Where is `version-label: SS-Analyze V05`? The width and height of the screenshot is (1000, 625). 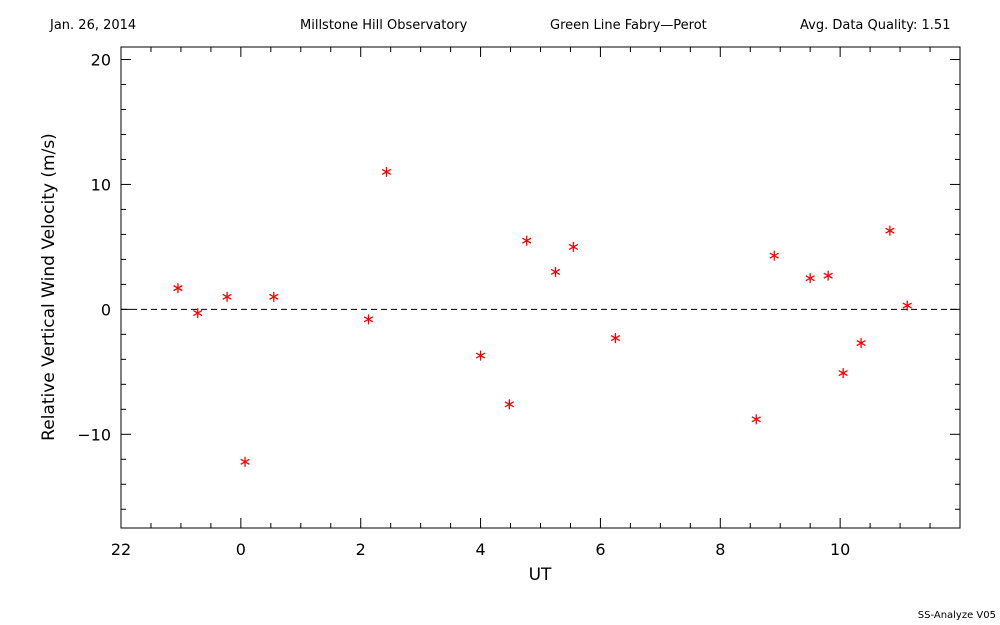
version-label: SS-Analyze V05 is located at coordinates (956, 615).